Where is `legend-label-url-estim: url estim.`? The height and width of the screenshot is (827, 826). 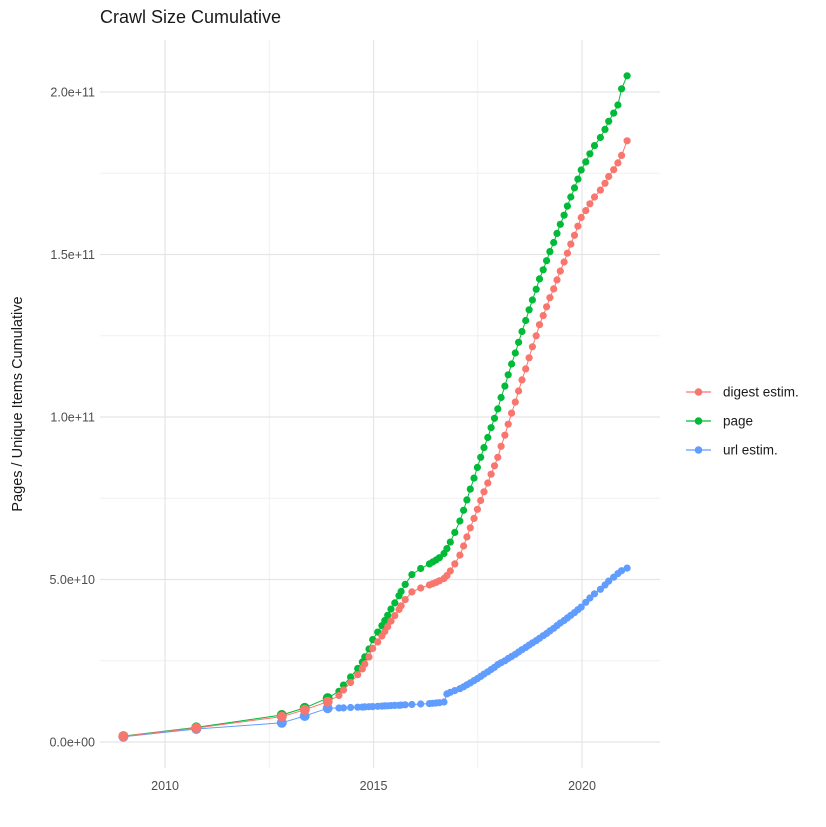 legend-label-url-estim: url estim. is located at coordinates (750, 450).